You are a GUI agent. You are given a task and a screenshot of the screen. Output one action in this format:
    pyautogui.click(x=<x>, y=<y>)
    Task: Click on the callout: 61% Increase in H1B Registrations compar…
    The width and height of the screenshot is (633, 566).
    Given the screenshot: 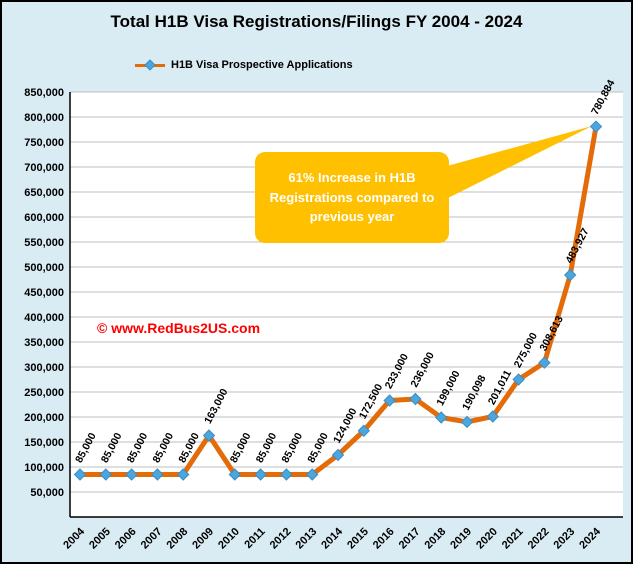 What is the action you would take?
    pyautogui.click(x=352, y=197)
    